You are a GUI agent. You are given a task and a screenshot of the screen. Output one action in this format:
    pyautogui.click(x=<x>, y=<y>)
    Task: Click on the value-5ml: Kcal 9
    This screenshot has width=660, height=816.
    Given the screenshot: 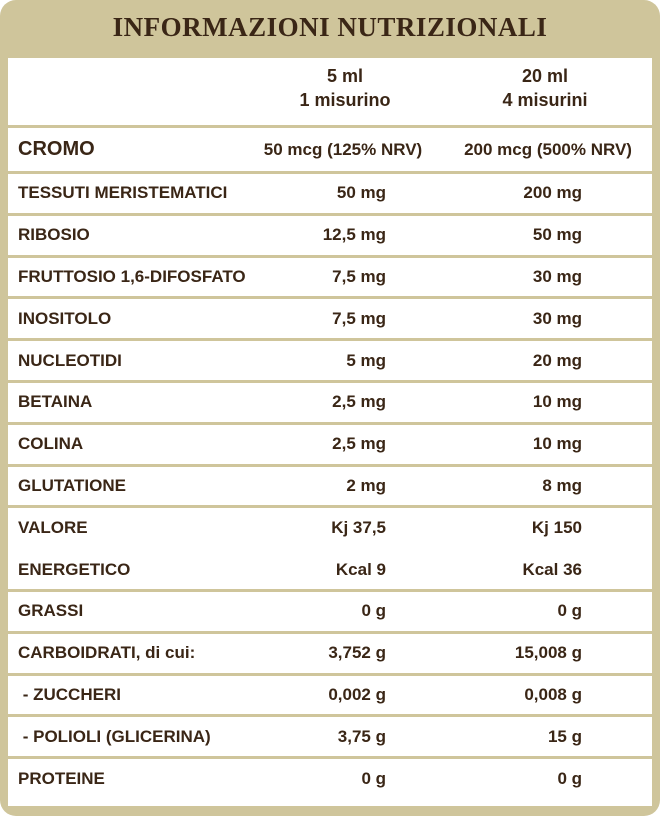 What is the action you would take?
    pyautogui.click(x=360, y=569)
    